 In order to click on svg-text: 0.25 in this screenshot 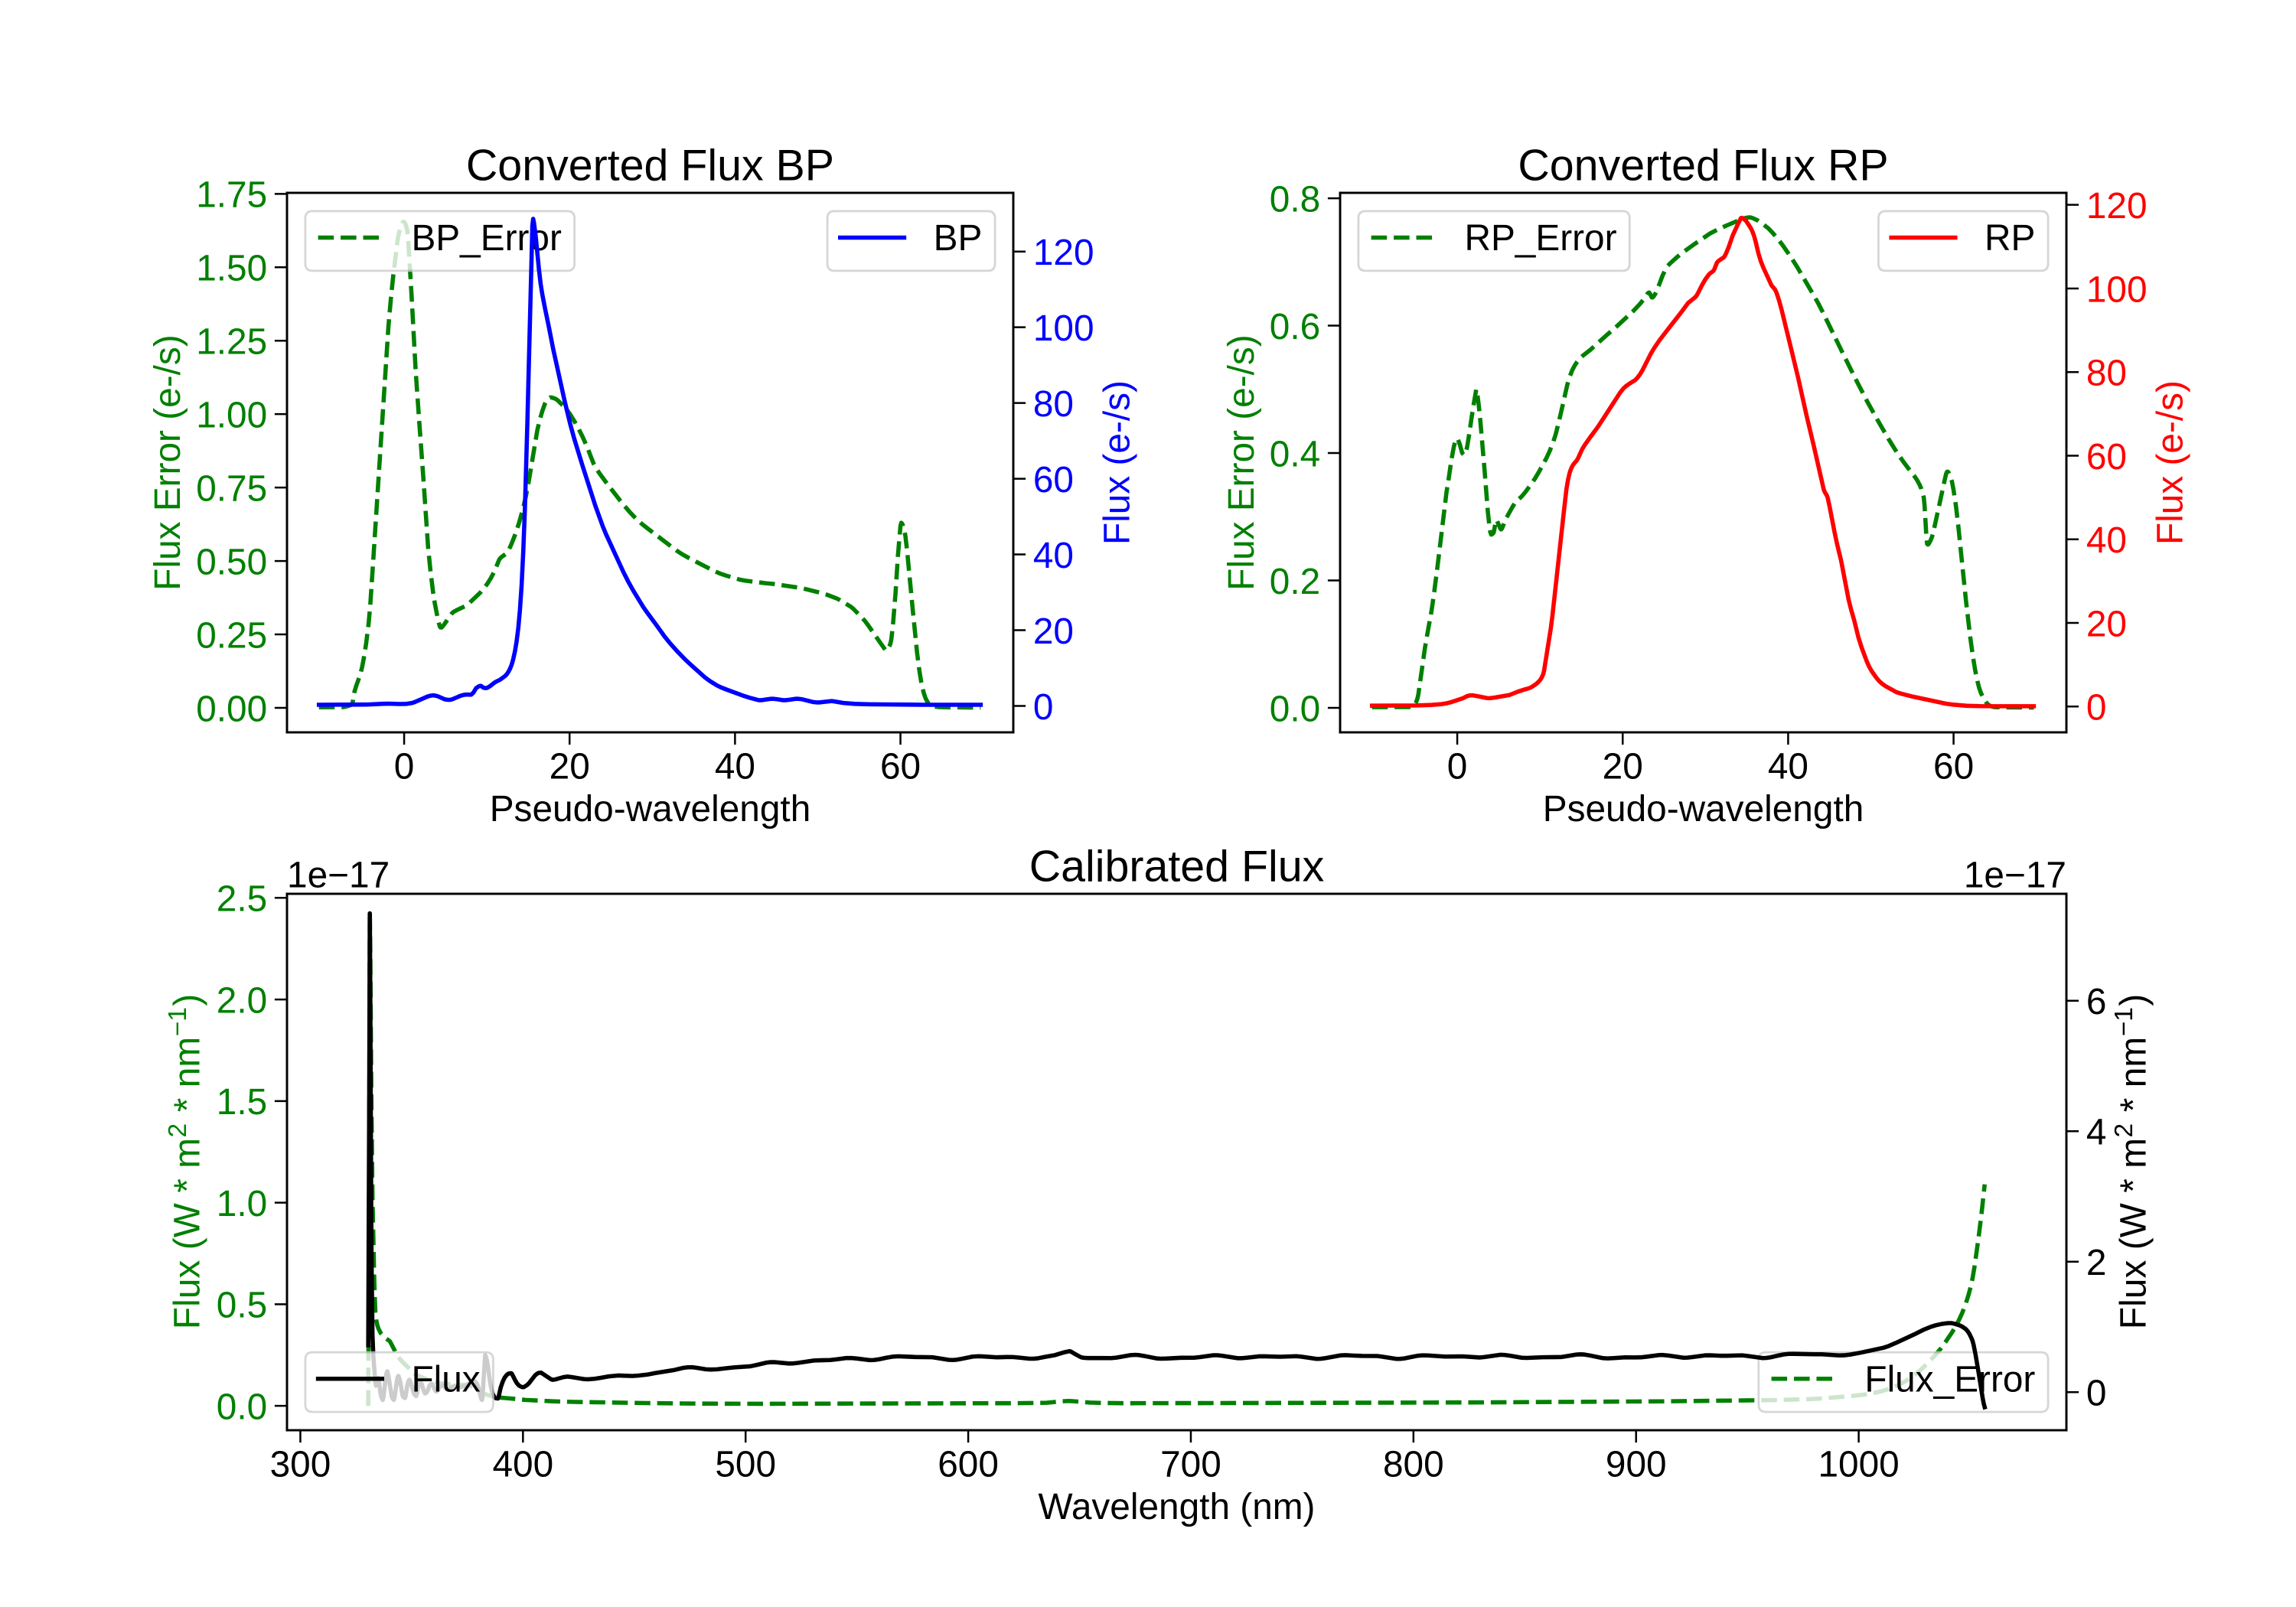, I will do `click(231, 635)`.